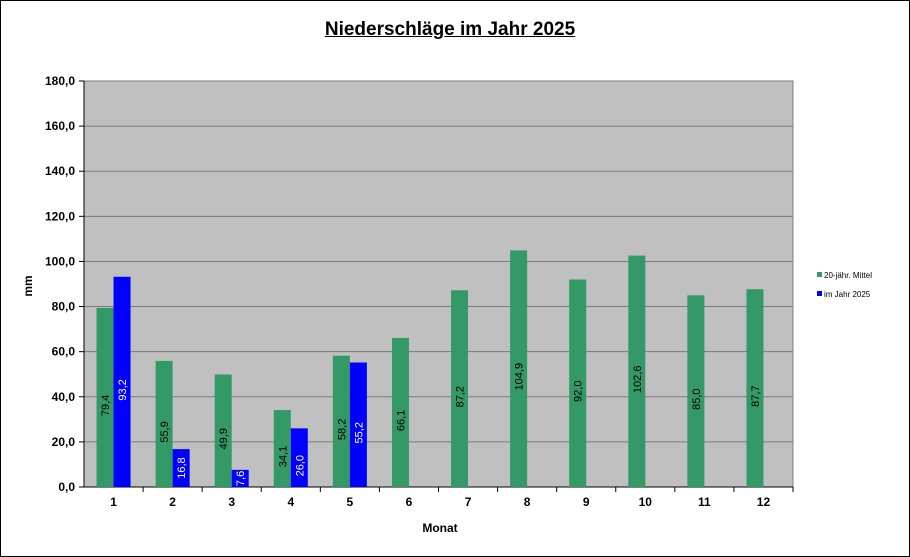 This screenshot has height=557, width=910. What do you see at coordinates (165, 431) in the screenshot?
I see `data-label: 55,9` at bounding box center [165, 431].